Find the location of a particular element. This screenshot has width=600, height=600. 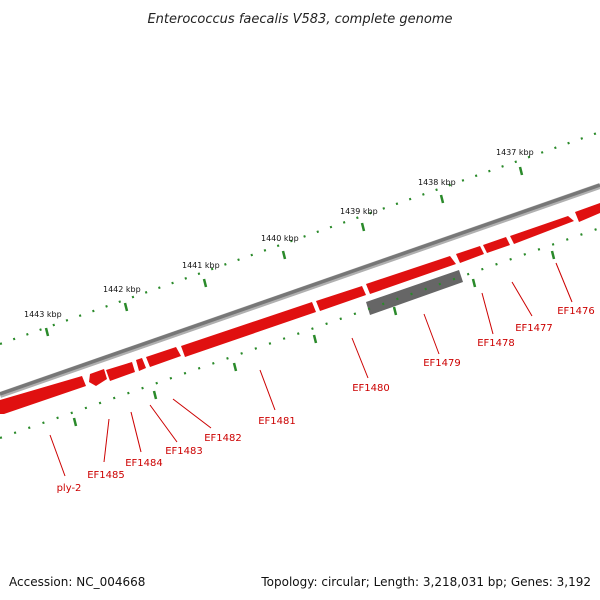

gene-name: EF1482 is located at coordinates (223, 438).